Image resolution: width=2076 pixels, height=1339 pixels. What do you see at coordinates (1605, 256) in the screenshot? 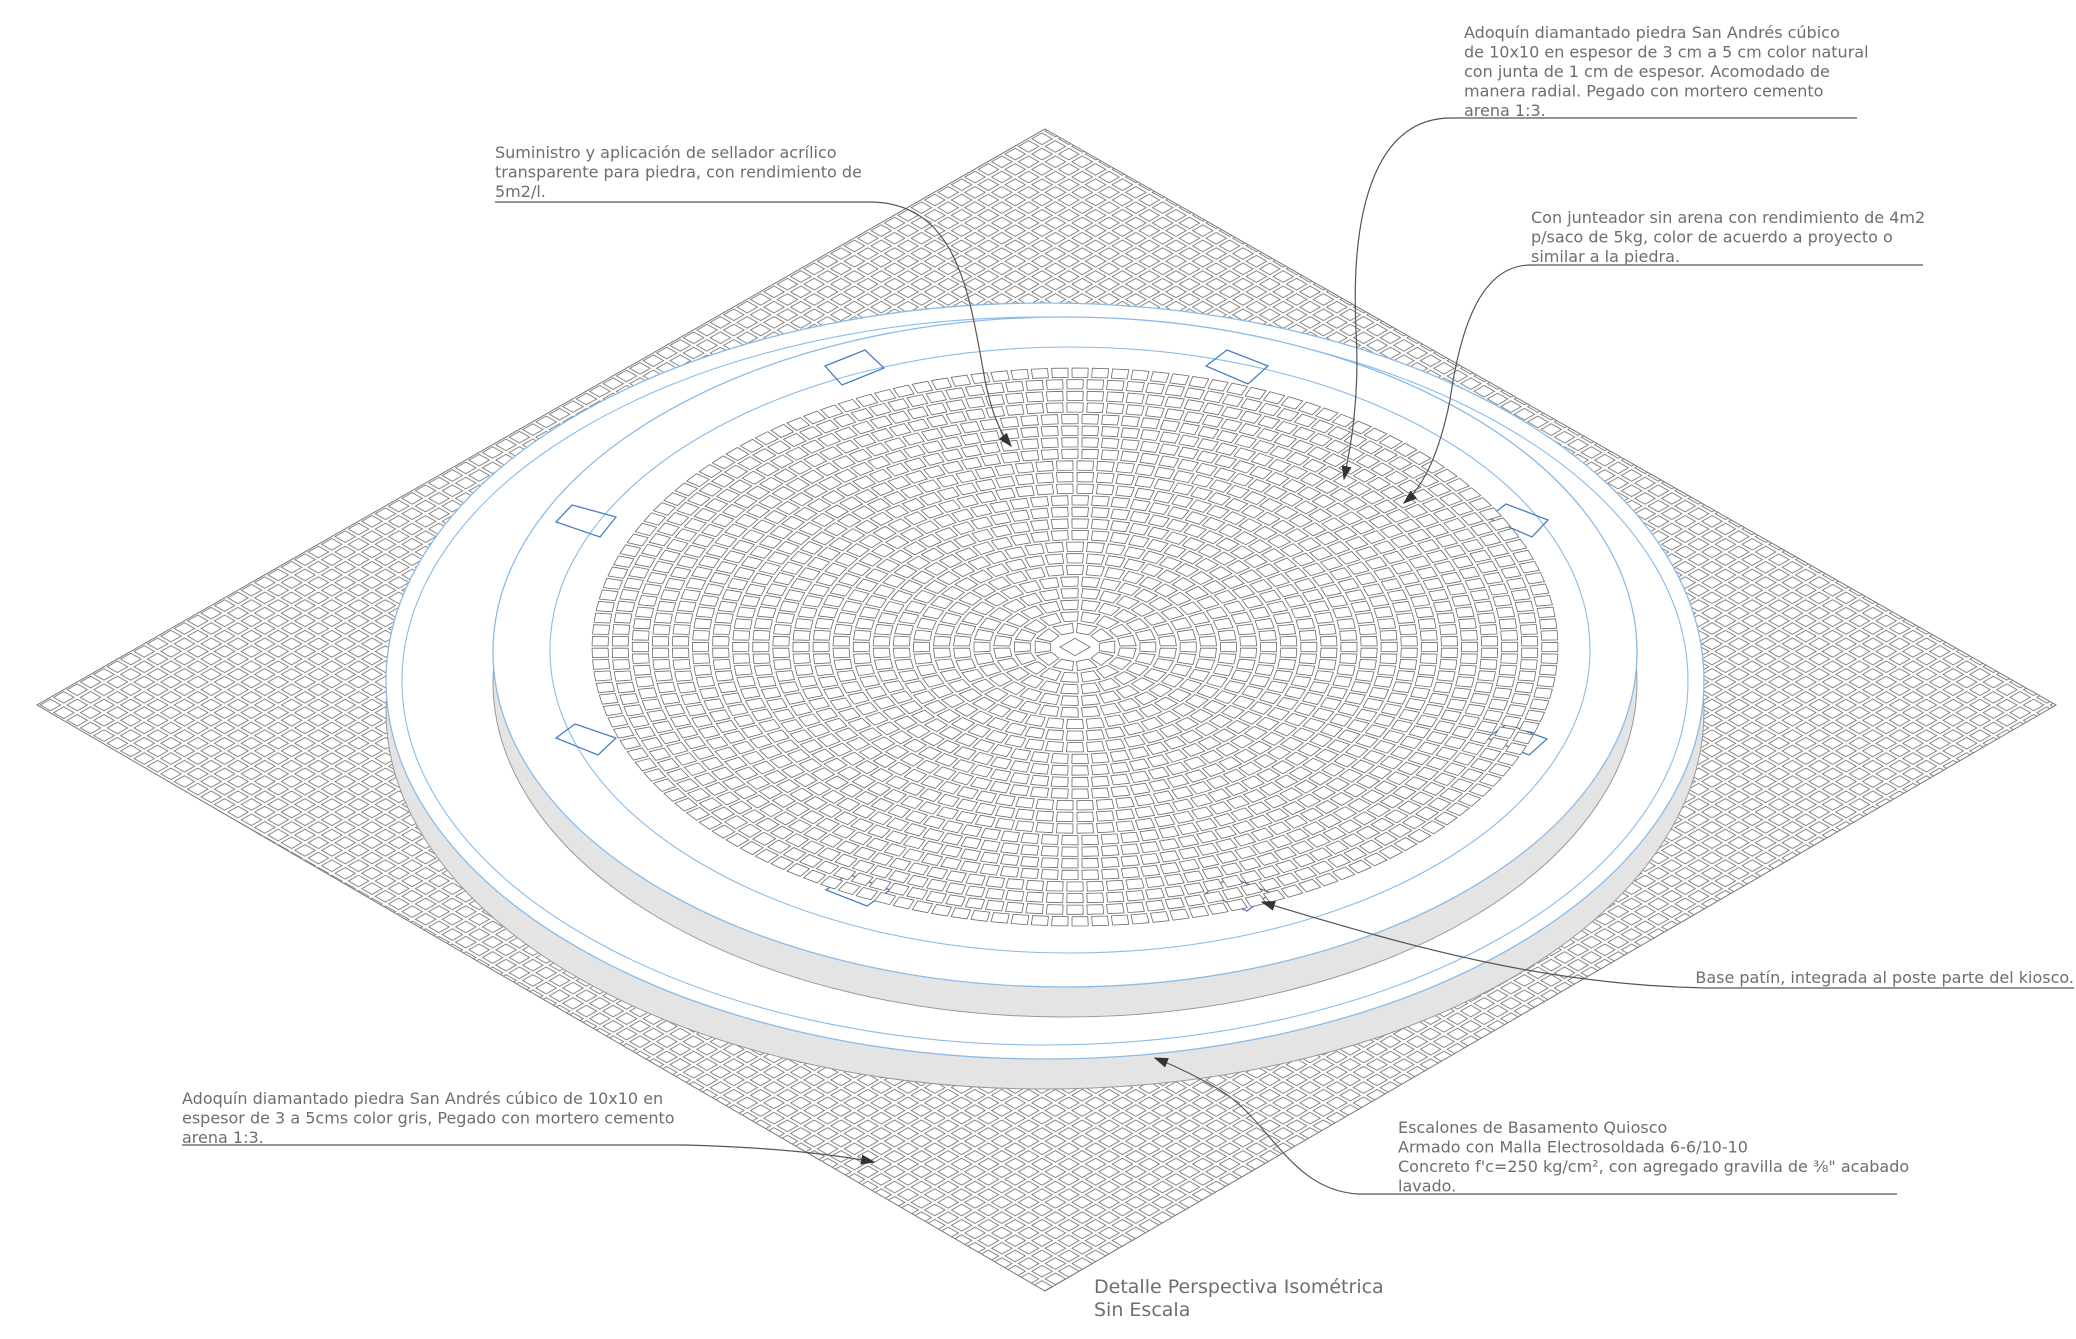
I see `annotation-line: similar a la piedra.` at bounding box center [1605, 256].